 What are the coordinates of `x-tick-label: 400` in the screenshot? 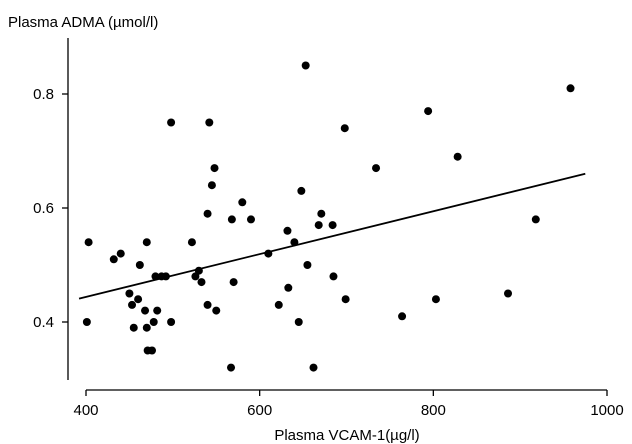 It's located at (85, 410).